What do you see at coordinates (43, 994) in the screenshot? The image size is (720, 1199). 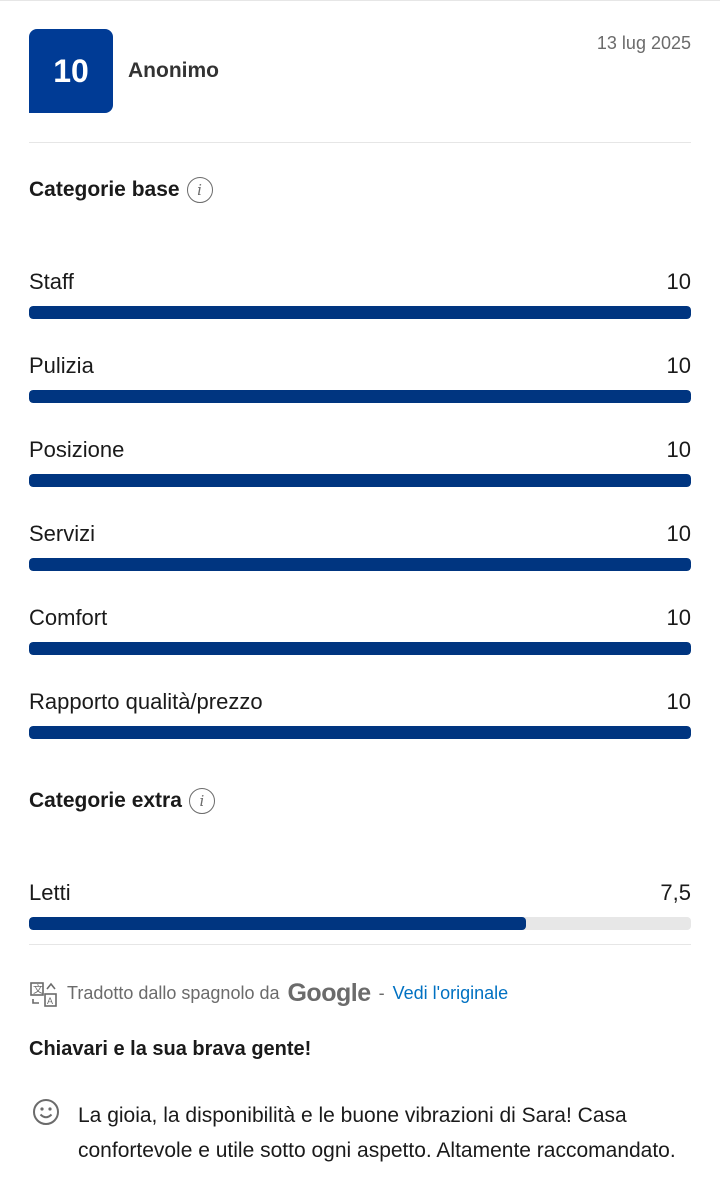 I see `translate-icon: 文A` at bounding box center [43, 994].